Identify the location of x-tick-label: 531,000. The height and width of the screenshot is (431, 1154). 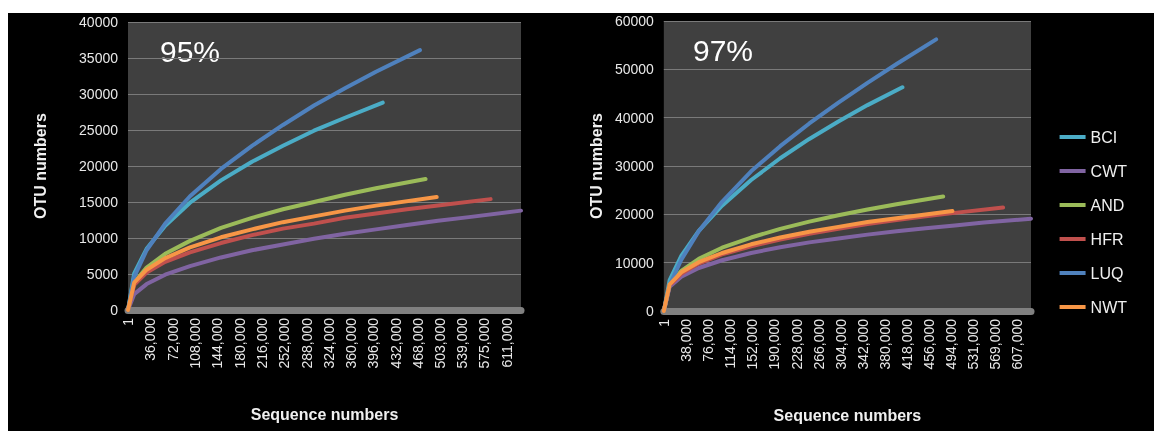
(972, 344).